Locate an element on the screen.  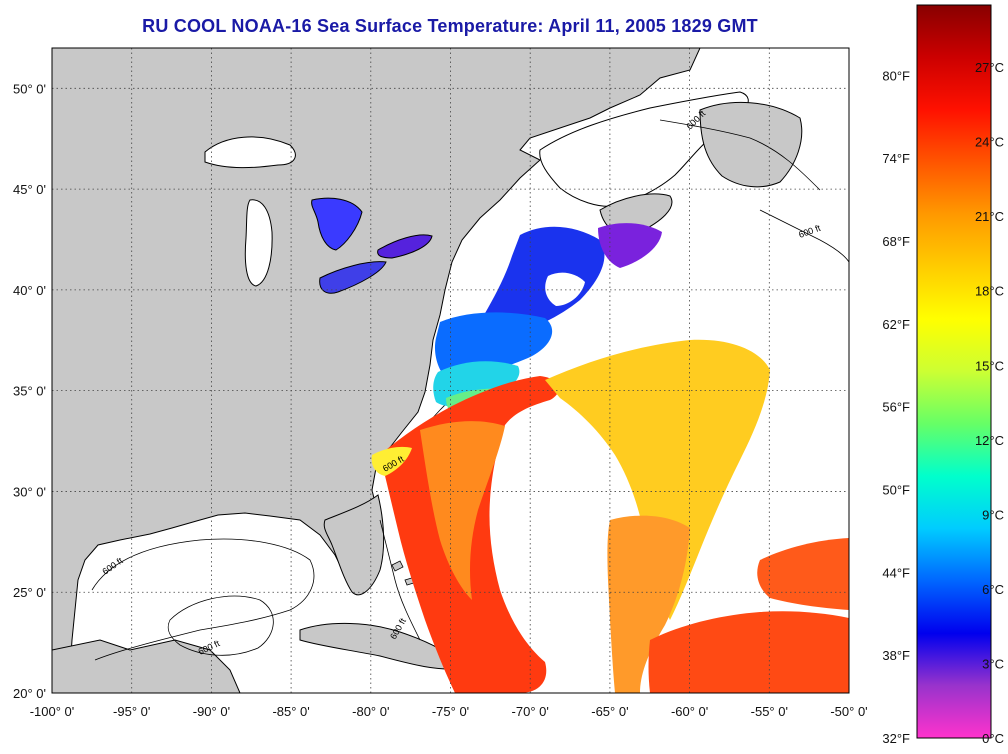
y-tick-label: 50° 0' is located at coordinates (29, 88).